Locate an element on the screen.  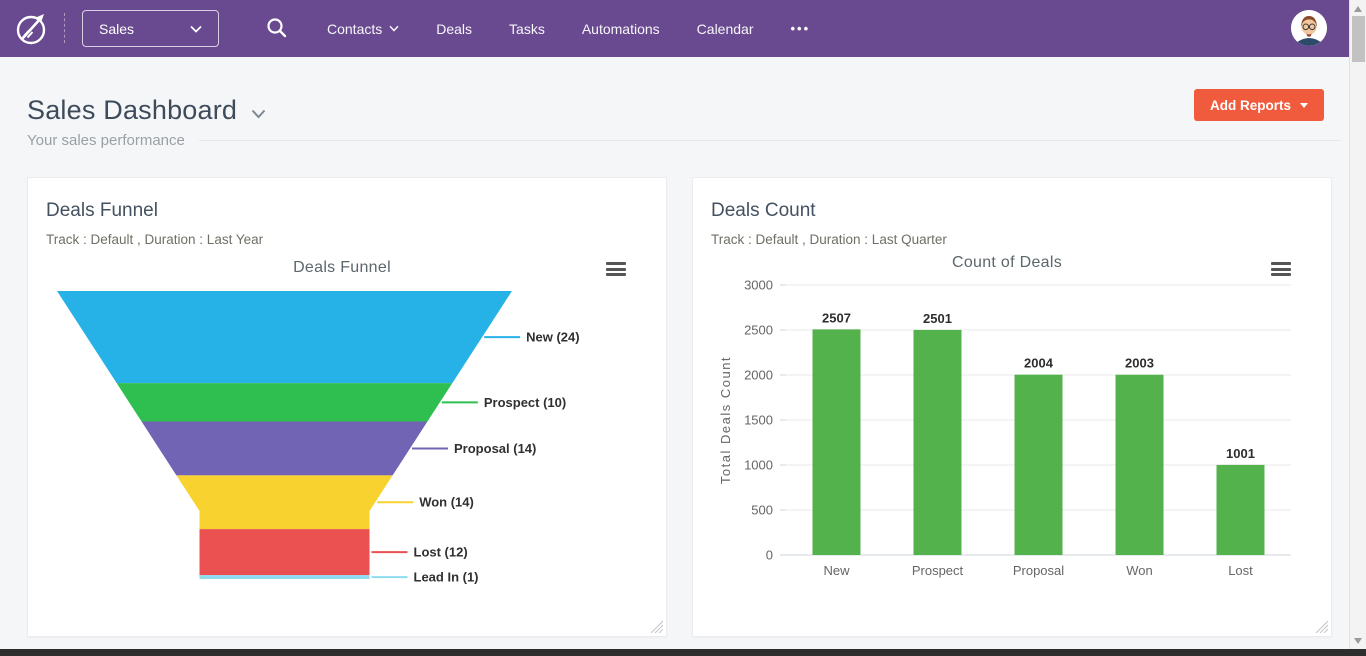
card-meta: Track : Default , Duration : Last Year is located at coordinates (155, 239).